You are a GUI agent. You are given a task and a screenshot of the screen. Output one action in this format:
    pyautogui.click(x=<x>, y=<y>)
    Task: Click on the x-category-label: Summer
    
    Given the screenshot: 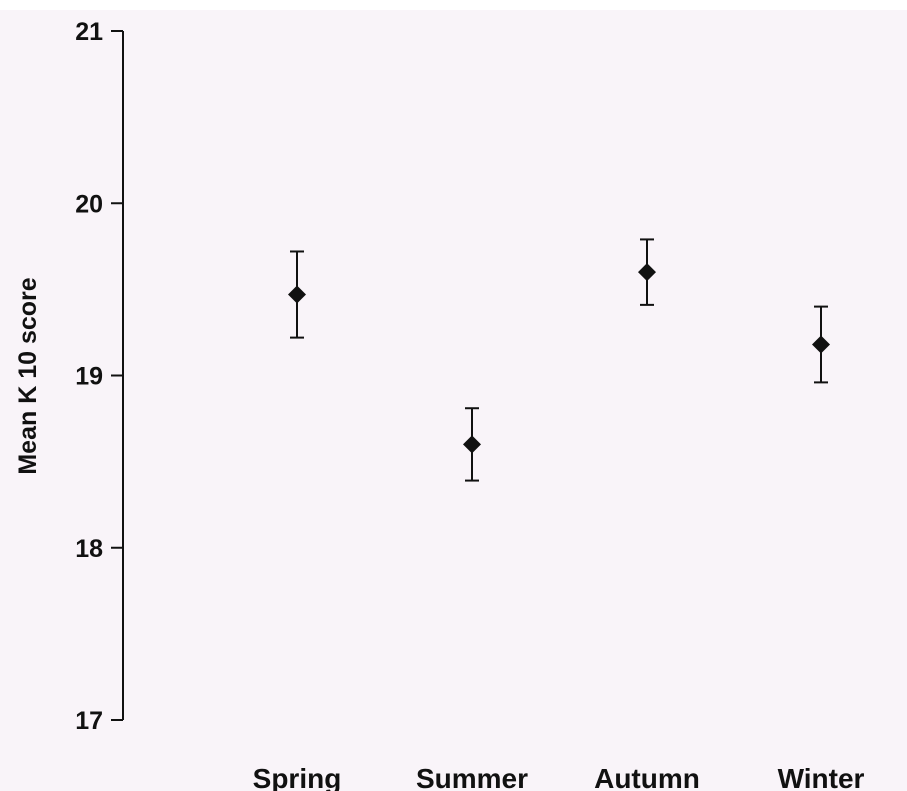 What is the action you would take?
    pyautogui.click(x=472, y=777)
    